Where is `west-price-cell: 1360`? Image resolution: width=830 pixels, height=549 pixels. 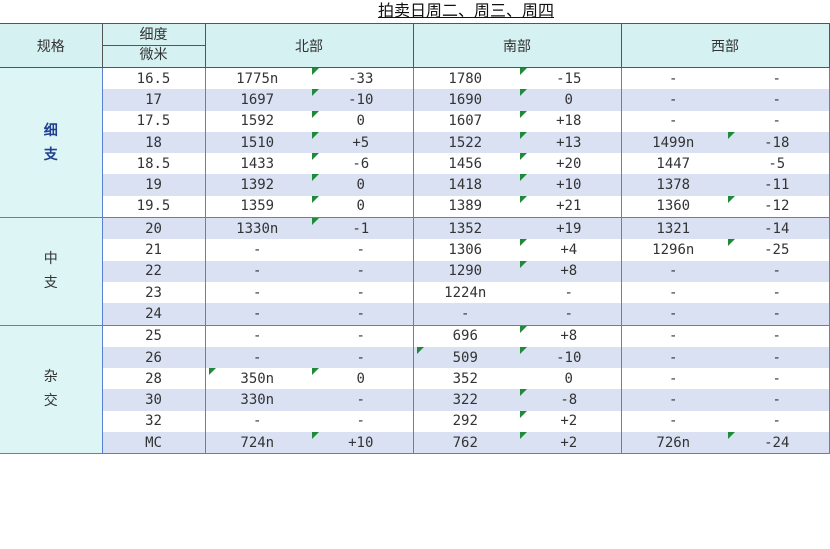
west-price-cell: 1360 is located at coordinates (672, 207).